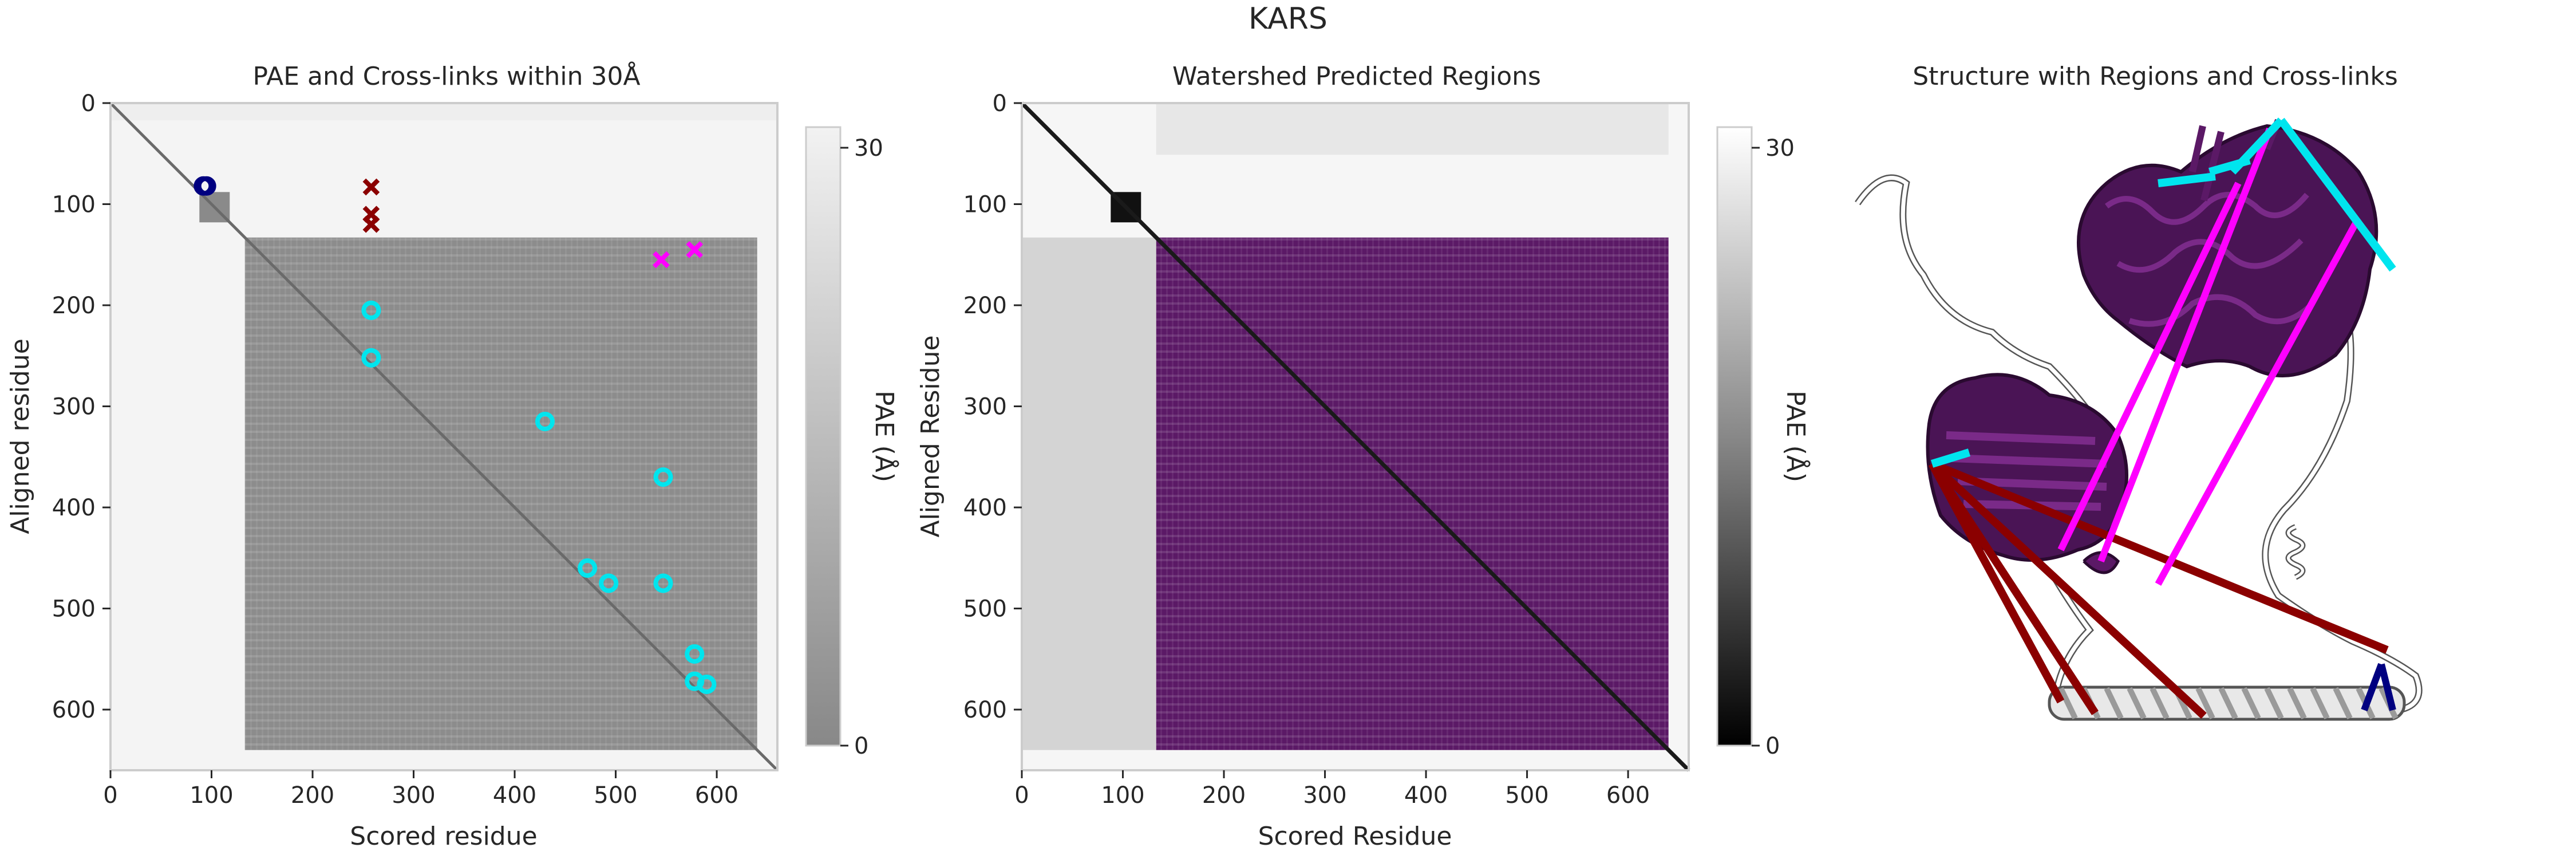 Image resolution: width=2576 pixels, height=859 pixels. I want to click on panel2-xtick-label: 0, so click(1021, 795).